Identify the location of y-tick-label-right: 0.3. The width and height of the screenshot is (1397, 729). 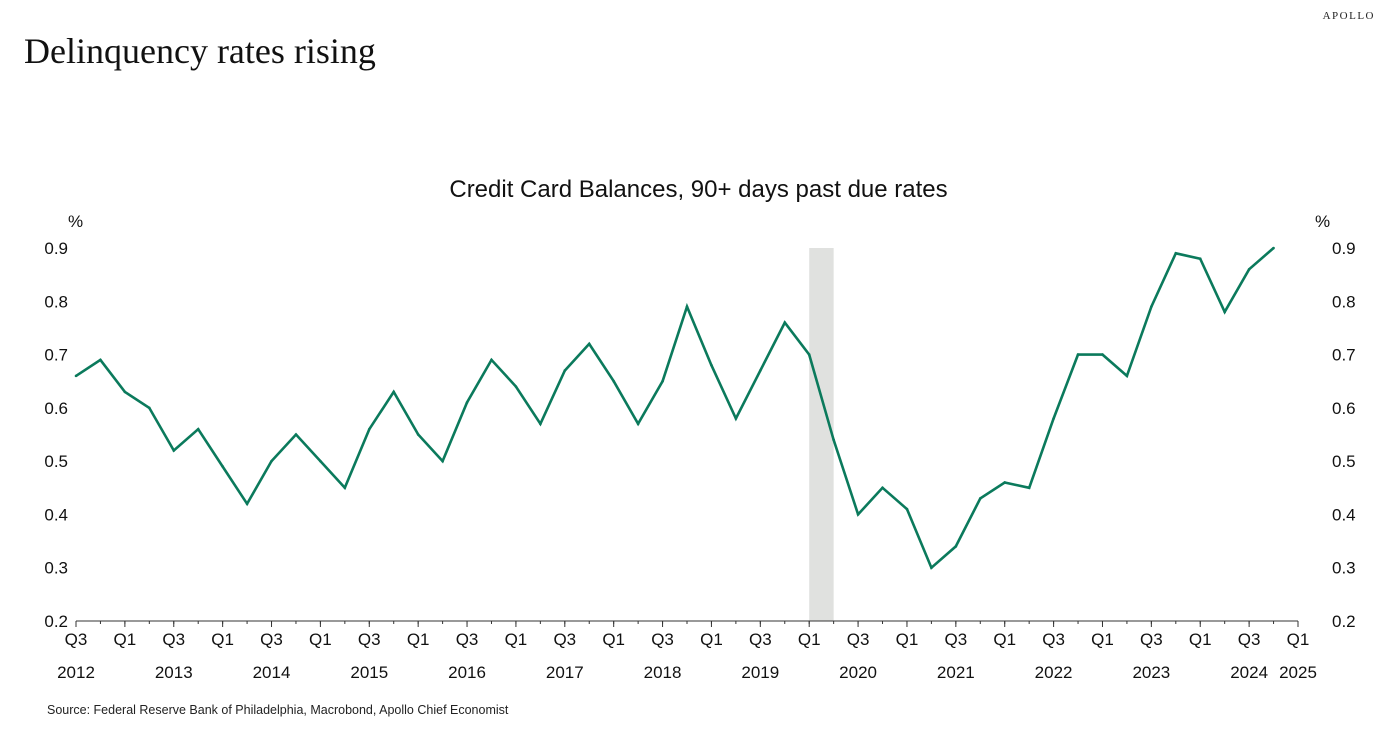
(1344, 568).